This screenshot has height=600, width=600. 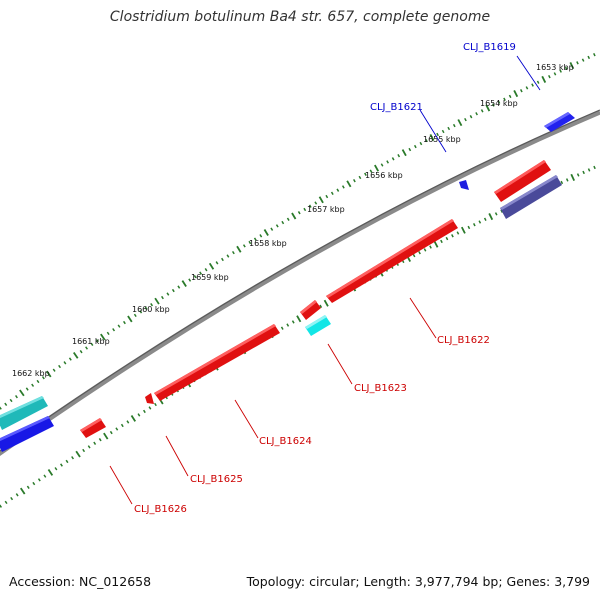 I want to click on gene-clj-b1621, so click(x=464, y=185).